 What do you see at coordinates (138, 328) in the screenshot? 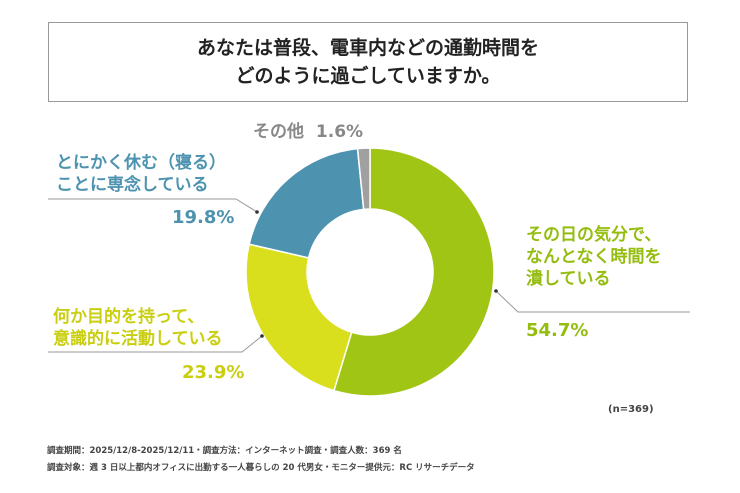
I see `slice-label-1: 何か目的を持って、 意識的に活動している` at bounding box center [138, 328].